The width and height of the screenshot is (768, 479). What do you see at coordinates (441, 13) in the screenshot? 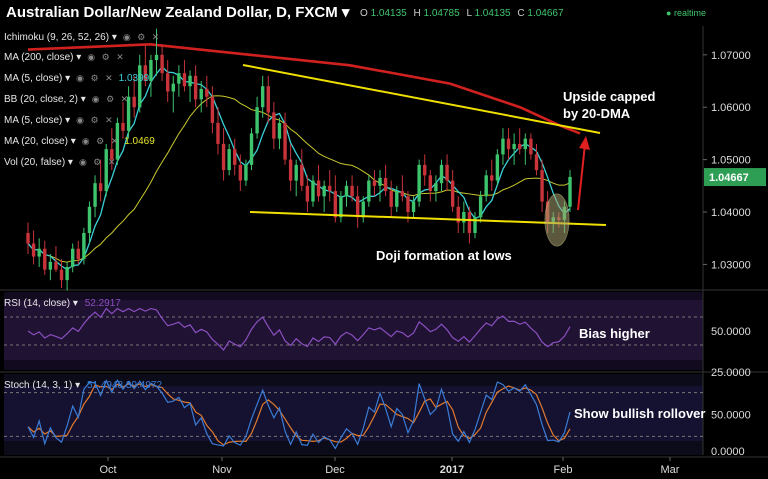
I see `high-value: 1.04785` at bounding box center [441, 13].